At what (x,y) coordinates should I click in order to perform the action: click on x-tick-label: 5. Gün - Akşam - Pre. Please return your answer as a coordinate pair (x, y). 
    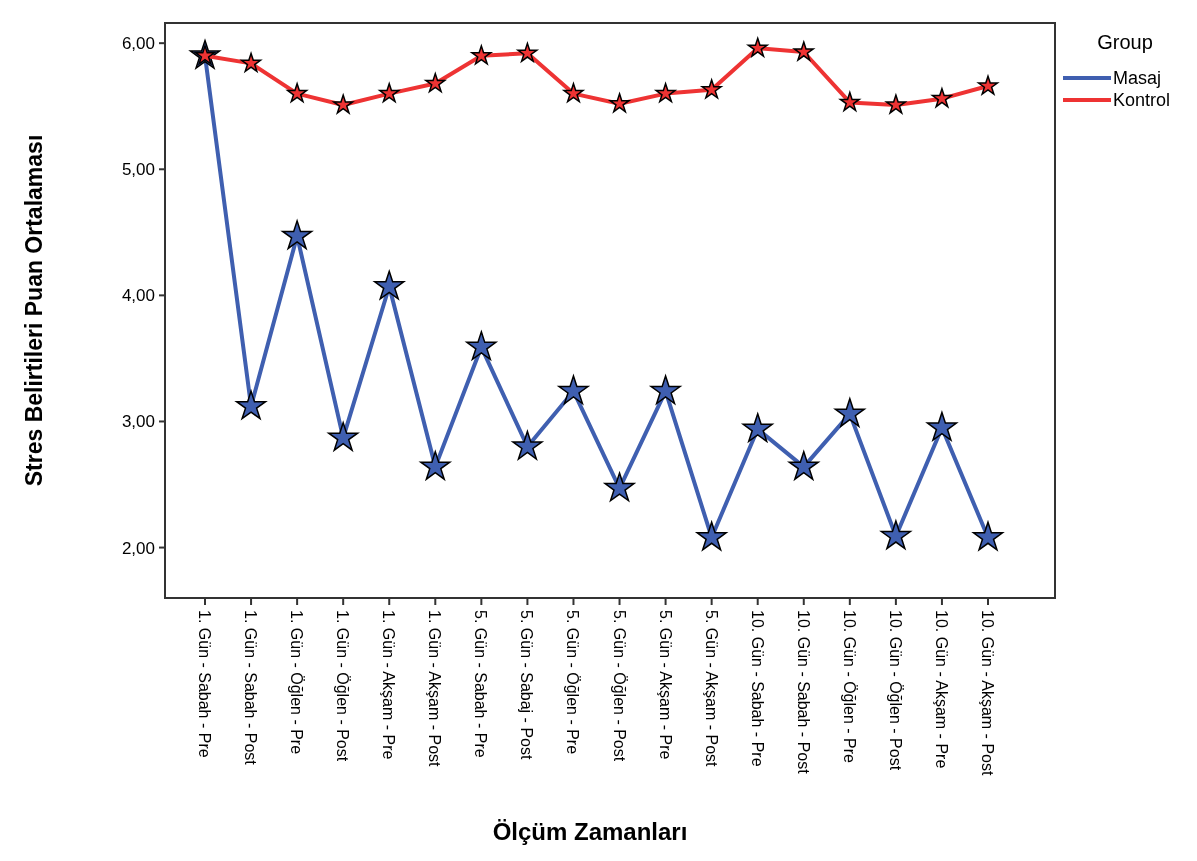
    Looking at the image, I should click on (665, 685).